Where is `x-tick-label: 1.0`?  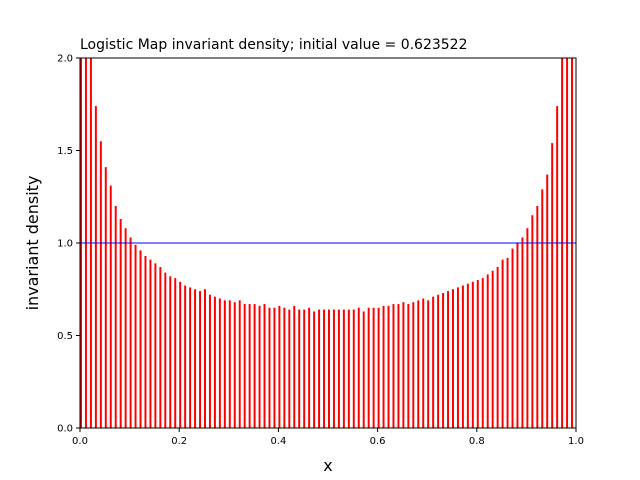 x-tick-label: 1.0 is located at coordinates (576, 441).